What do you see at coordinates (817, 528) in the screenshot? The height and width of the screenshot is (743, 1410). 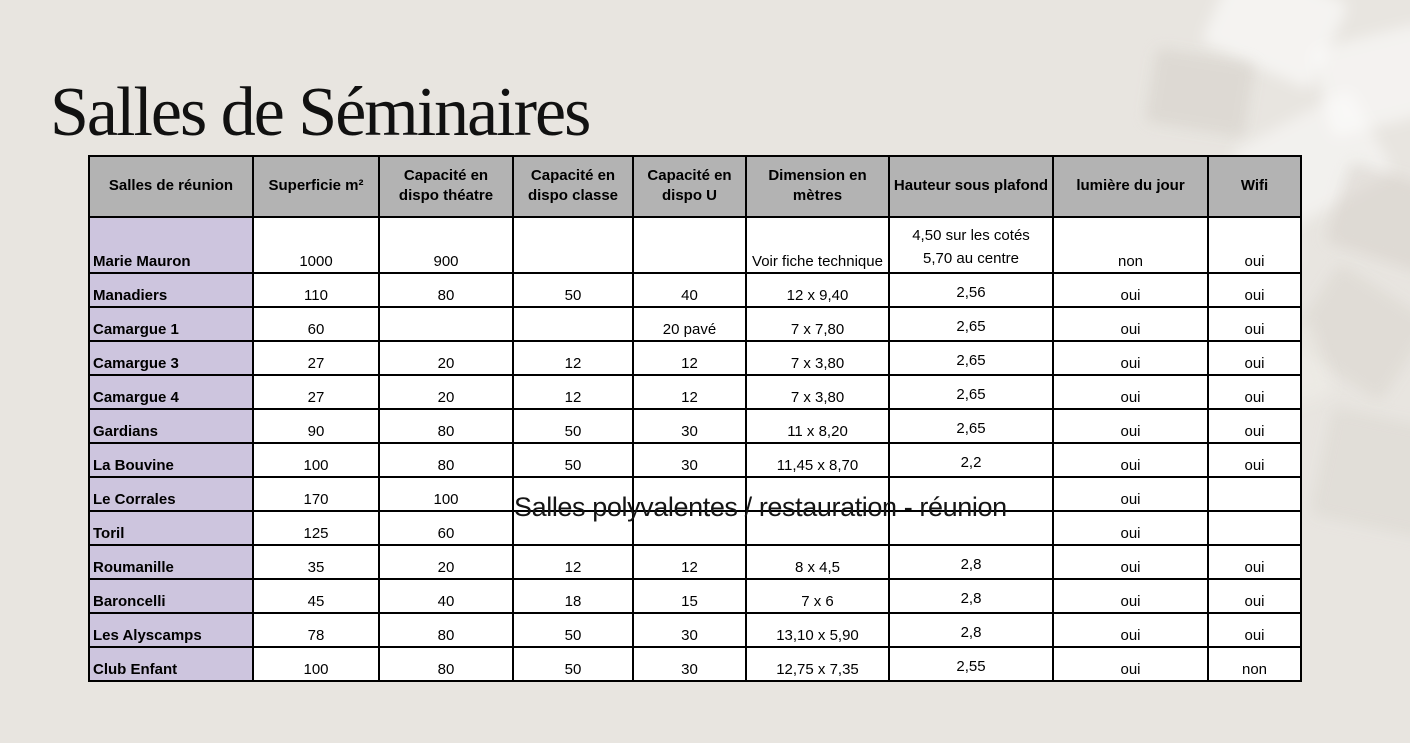 I see `cell-dimension` at bounding box center [817, 528].